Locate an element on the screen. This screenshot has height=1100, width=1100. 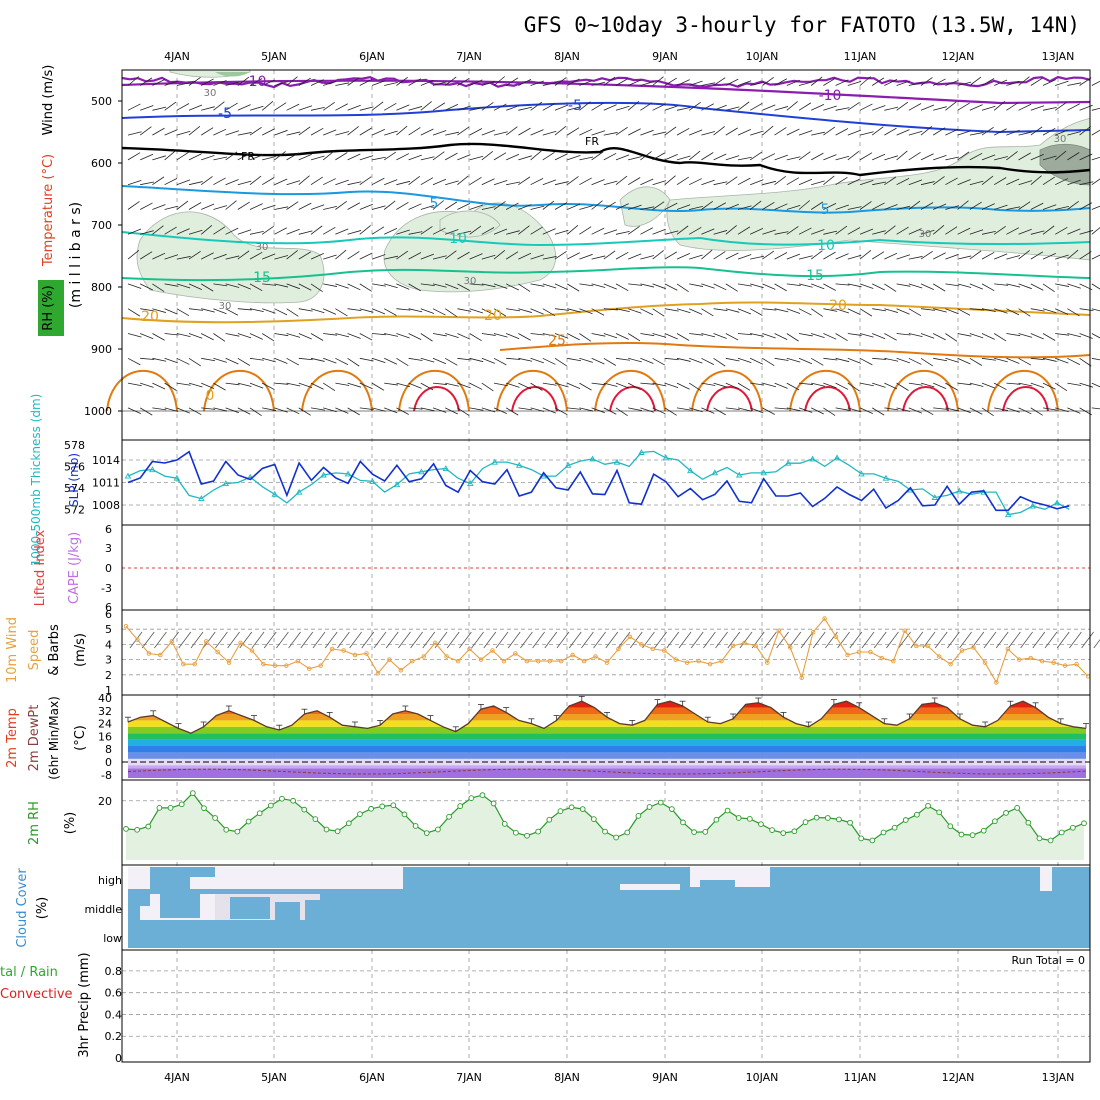
wind-tick-label: 6 is located at coordinates (108, 614).